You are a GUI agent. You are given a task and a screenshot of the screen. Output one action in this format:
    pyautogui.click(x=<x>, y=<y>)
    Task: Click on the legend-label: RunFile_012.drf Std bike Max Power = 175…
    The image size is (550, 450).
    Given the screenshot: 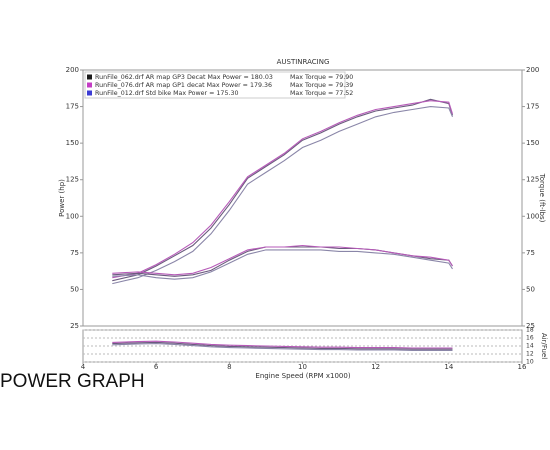 What is the action you would take?
    pyautogui.click(x=166, y=93)
    